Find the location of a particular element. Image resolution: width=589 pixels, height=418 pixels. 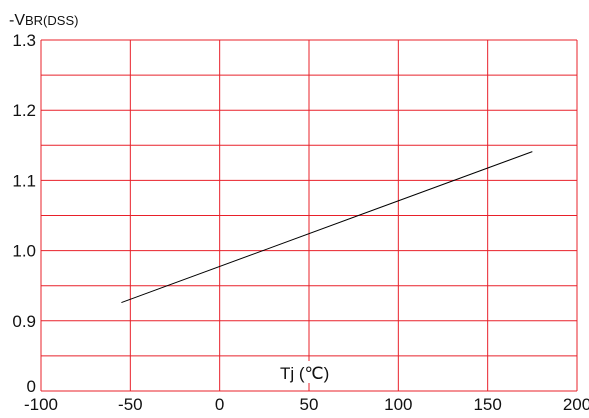

y-axis-label-prefix: -V is located at coordinates (17, 20).